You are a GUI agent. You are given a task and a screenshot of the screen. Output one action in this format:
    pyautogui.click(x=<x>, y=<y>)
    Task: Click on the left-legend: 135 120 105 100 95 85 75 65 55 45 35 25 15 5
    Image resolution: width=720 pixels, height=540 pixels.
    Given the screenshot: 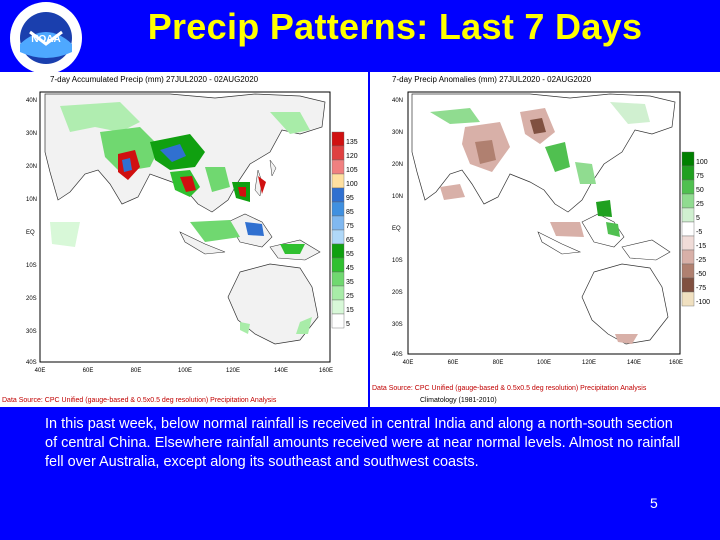 What is the action you would take?
    pyautogui.click(x=344, y=230)
    